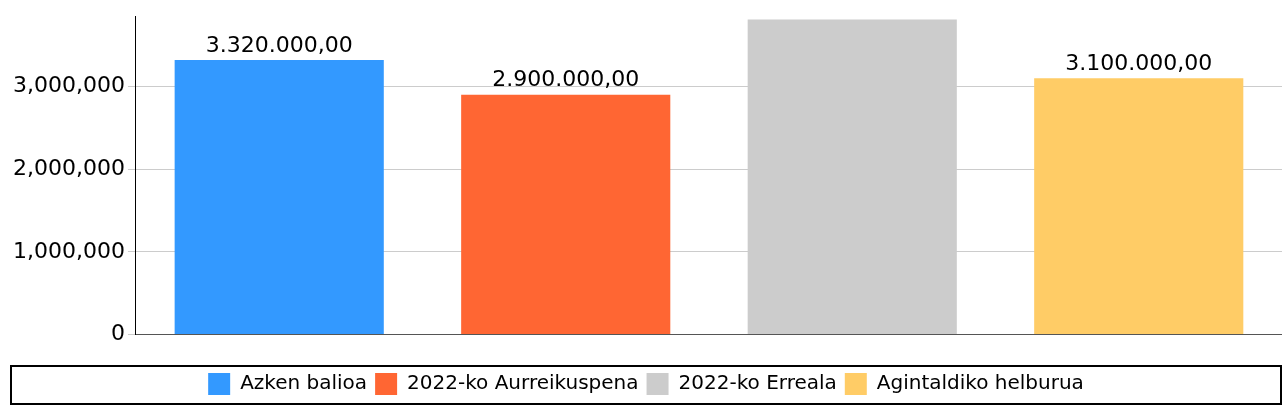  What do you see at coordinates (757, 382) in the screenshot?
I see `legend-label: 2022-ko Erreala` at bounding box center [757, 382].